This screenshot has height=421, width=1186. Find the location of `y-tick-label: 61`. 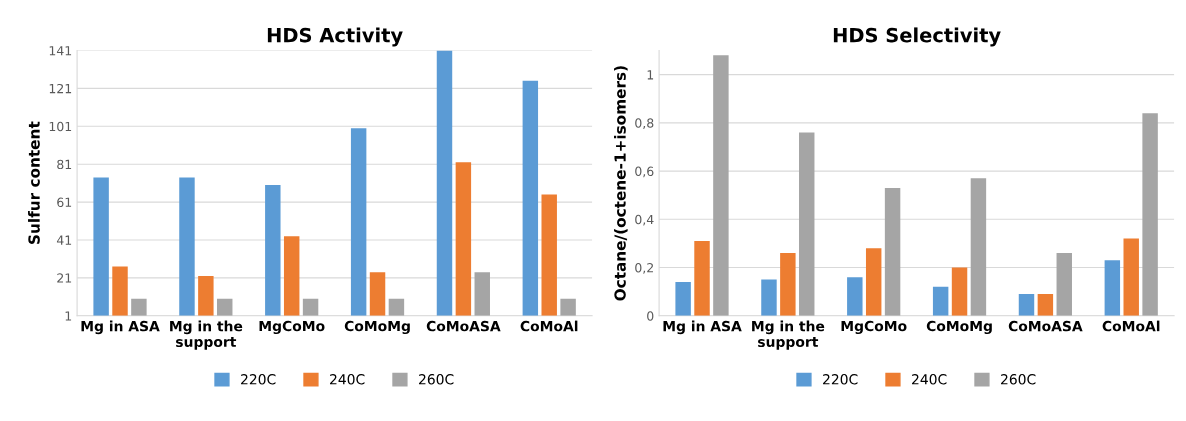

y-tick-label: 61 is located at coordinates (64, 202).